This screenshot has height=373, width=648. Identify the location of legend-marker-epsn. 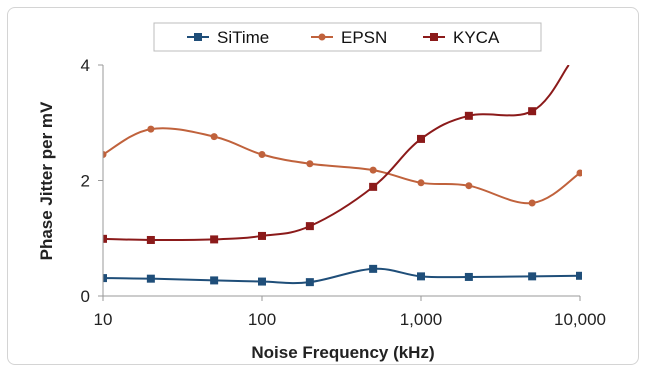
(322, 37).